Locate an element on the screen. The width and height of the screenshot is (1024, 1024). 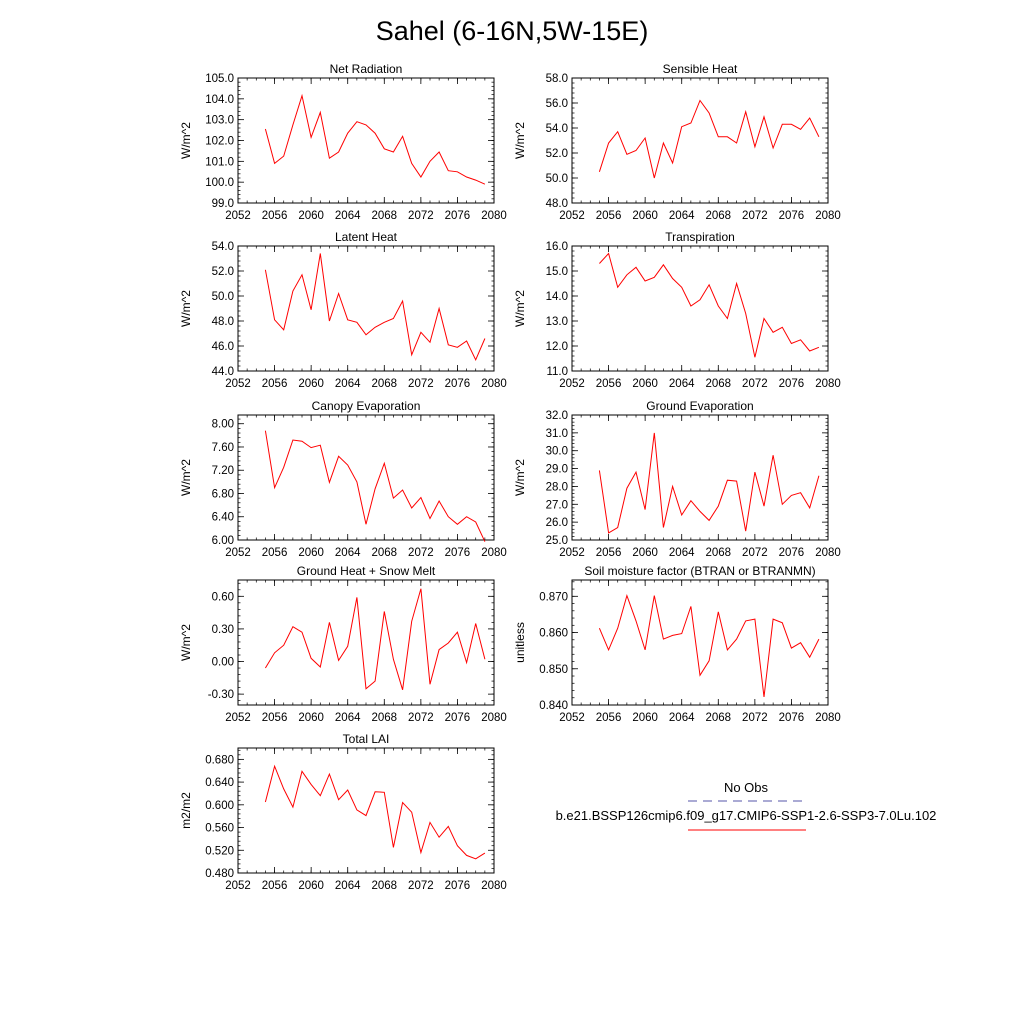
panel-title: Transpiration is located at coordinates (700, 237).